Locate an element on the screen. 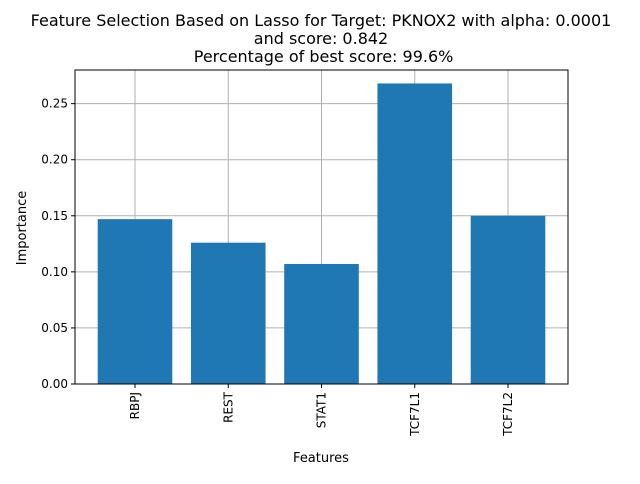 This screenshot has height=484, width=640. x-tick-label: TCF7L1 is located at coordinates (415, 414).